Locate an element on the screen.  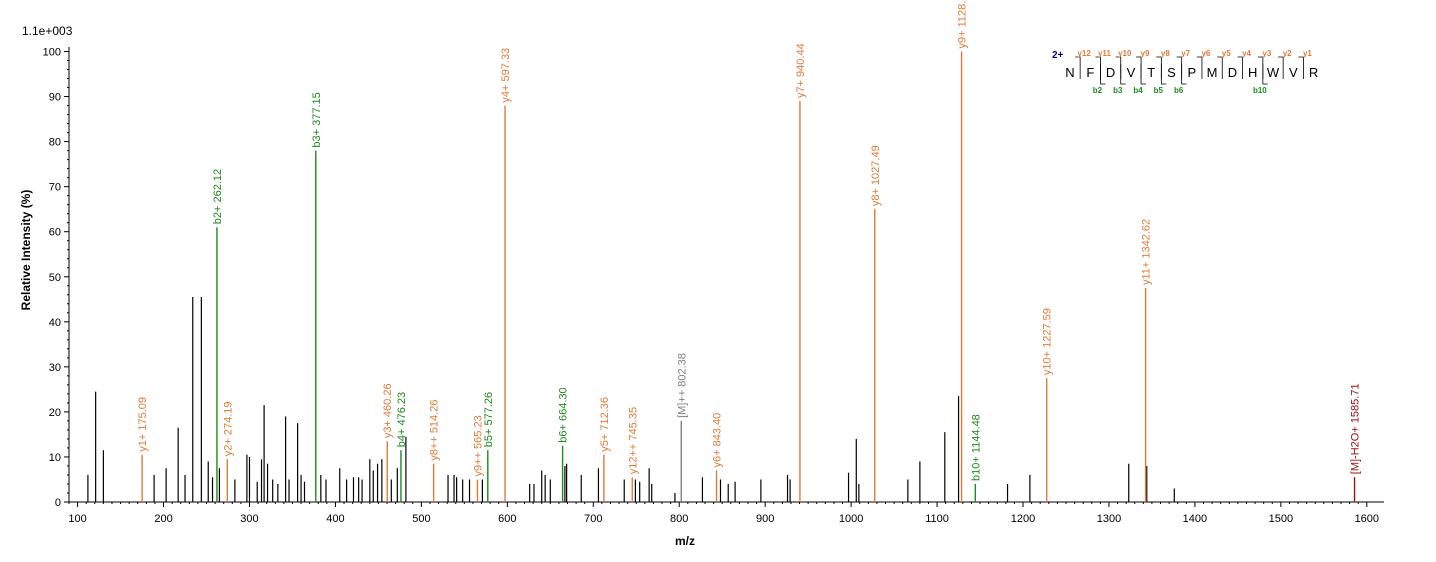
peak-label: y10+ 1227.59 is located at coordinates (1048, 341).